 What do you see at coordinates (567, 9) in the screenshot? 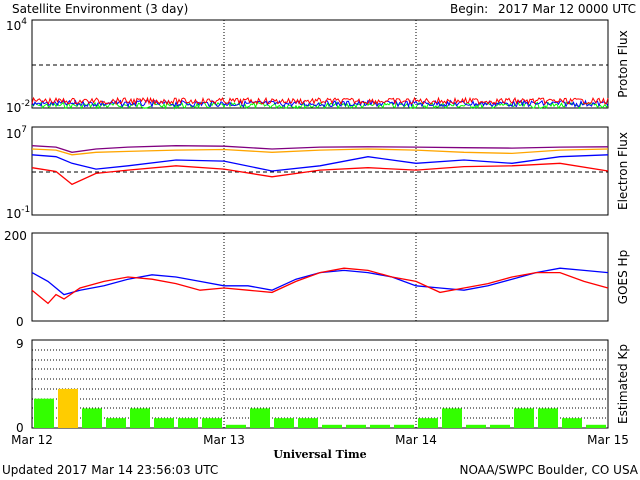
I see `begin-value: 2017 Mar 12 0000 UTC` at bounding box center [567, 9].